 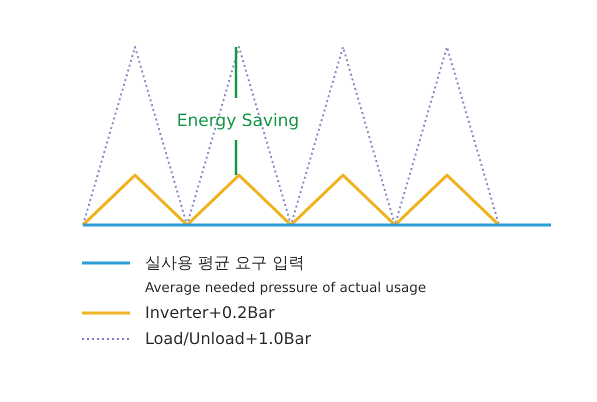 I want to click on annotation: Energy Saving, so click(x=238, y=121).